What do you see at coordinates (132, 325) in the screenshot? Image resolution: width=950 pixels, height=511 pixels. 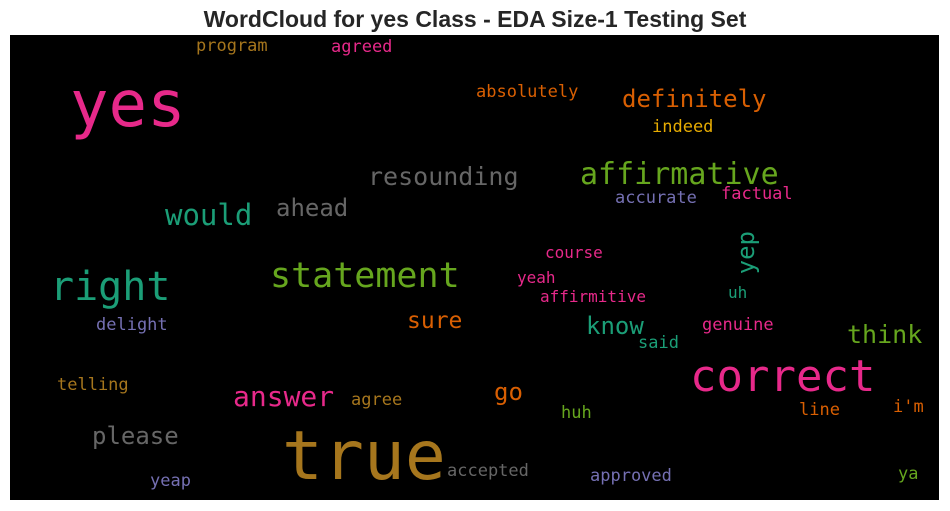 I see `word-delight: delight` at bounding box center [132, 325].